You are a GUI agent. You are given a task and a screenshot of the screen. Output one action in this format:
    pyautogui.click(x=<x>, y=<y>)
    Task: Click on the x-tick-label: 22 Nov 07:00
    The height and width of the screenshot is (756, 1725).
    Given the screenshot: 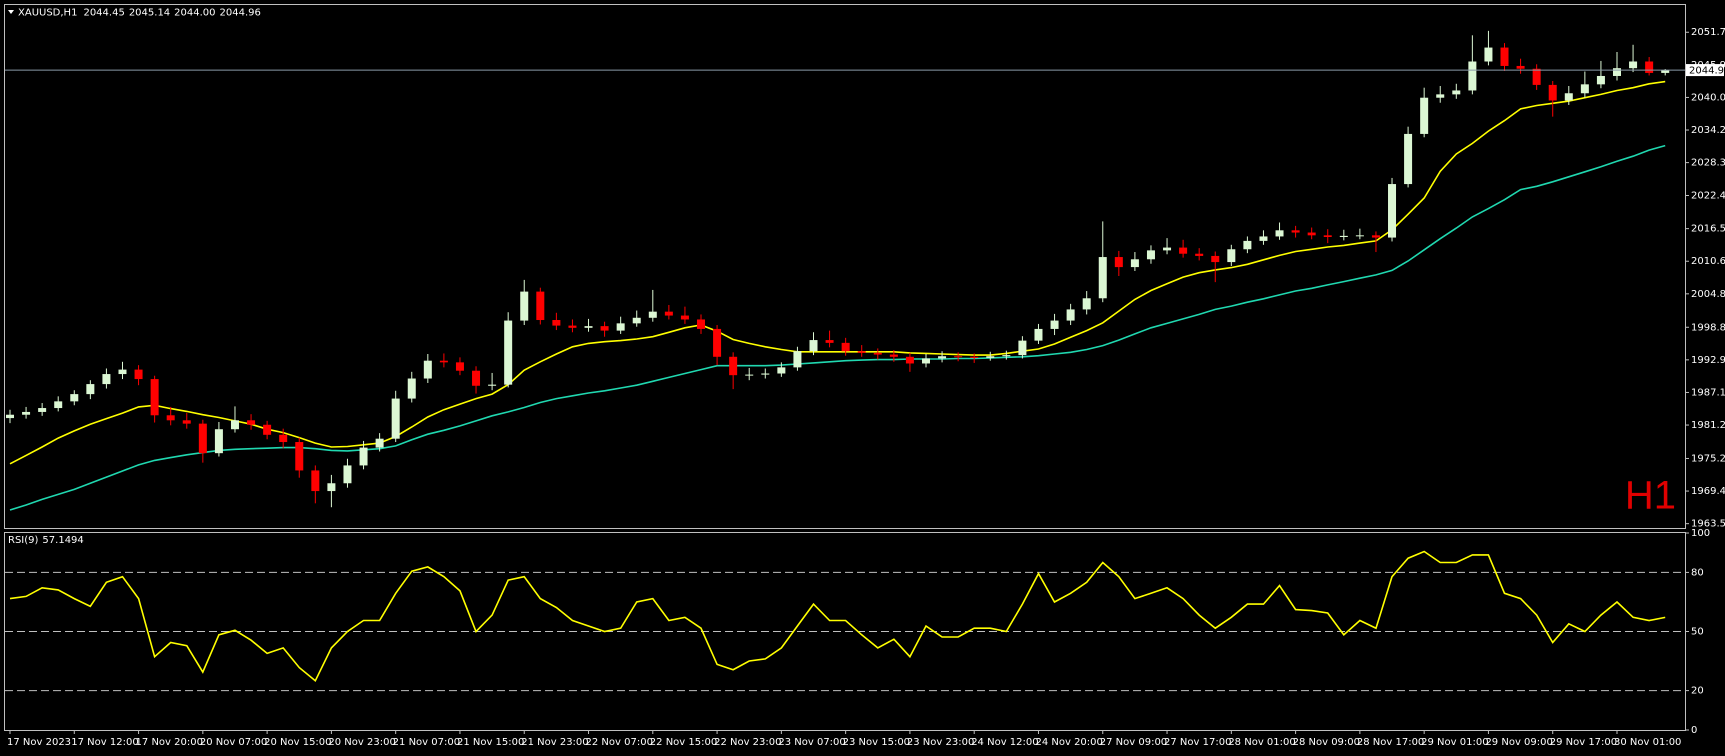 What is the action you would take?
    pyautogui.click(x=619, y=742)
    